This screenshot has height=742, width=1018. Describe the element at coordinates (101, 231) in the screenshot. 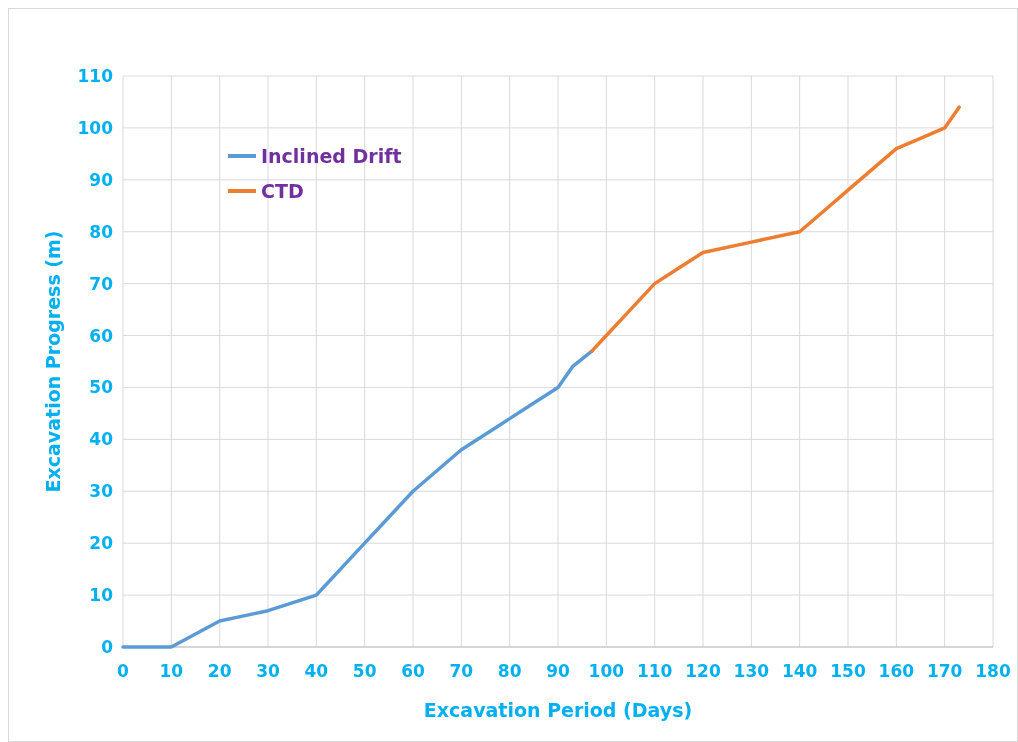

I see `y-tick-label: 80` at that location.